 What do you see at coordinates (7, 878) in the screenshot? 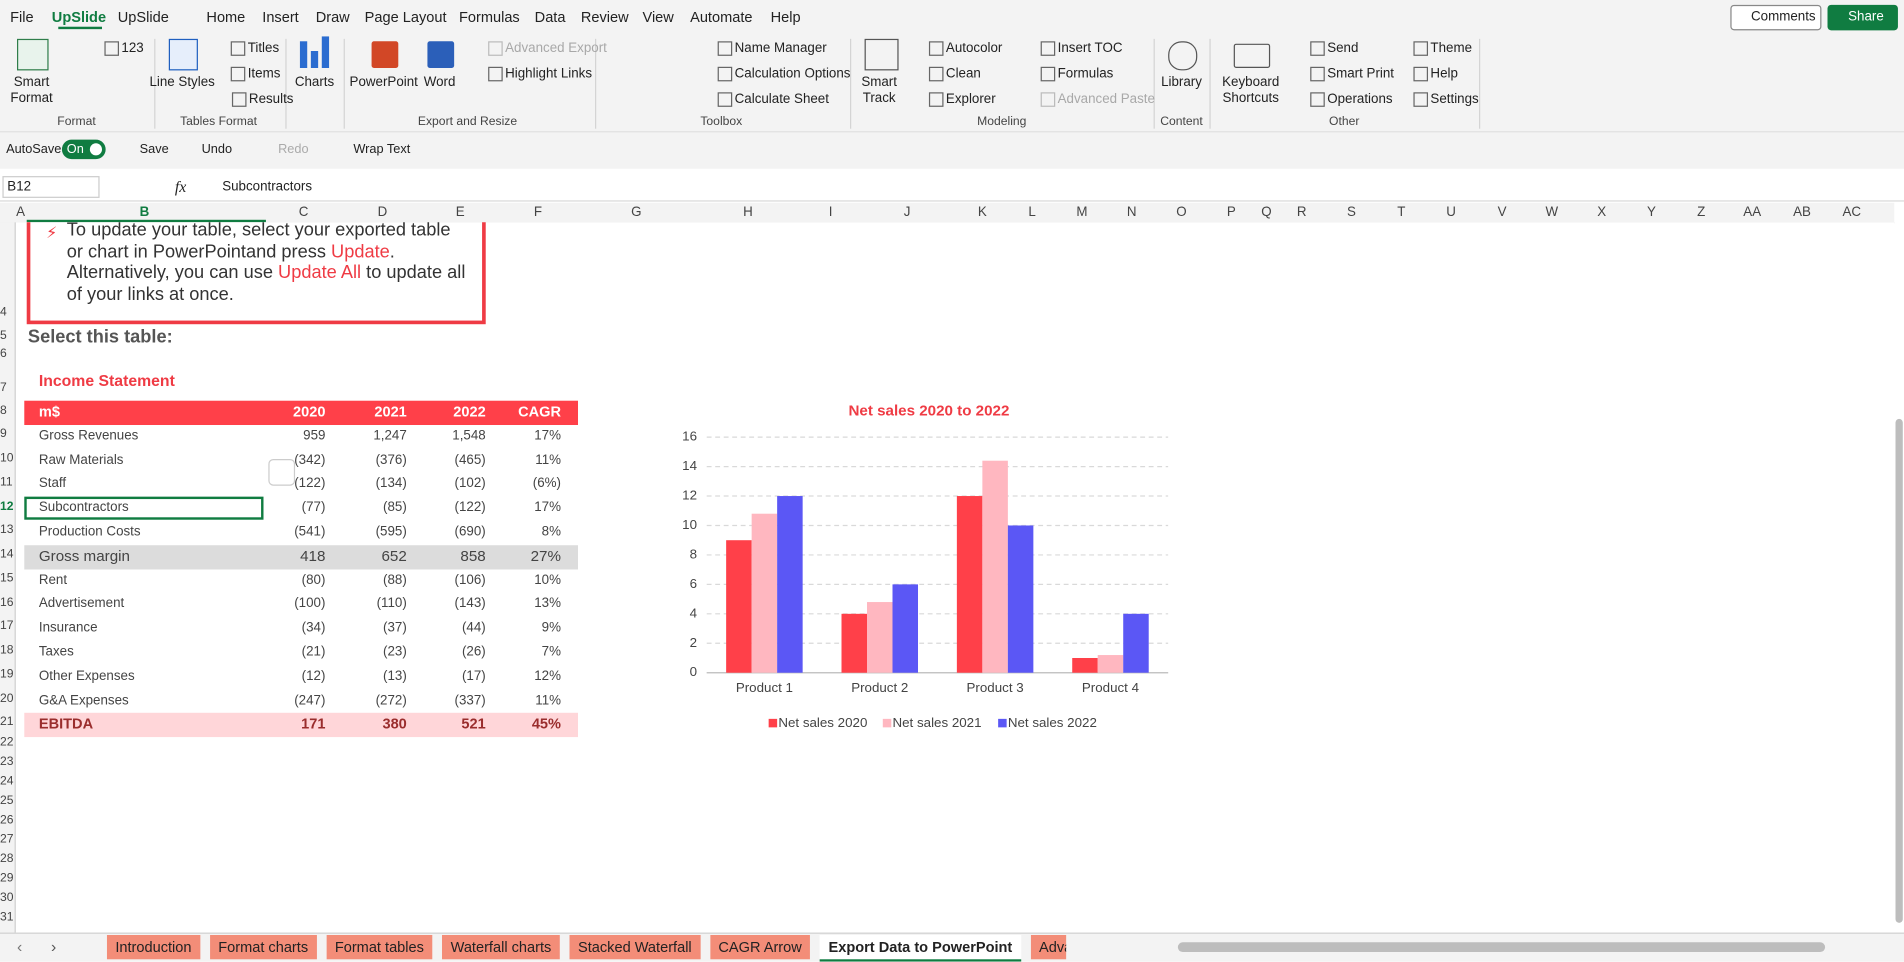
I see `row-header: 29` at bounding box center [7, 878].